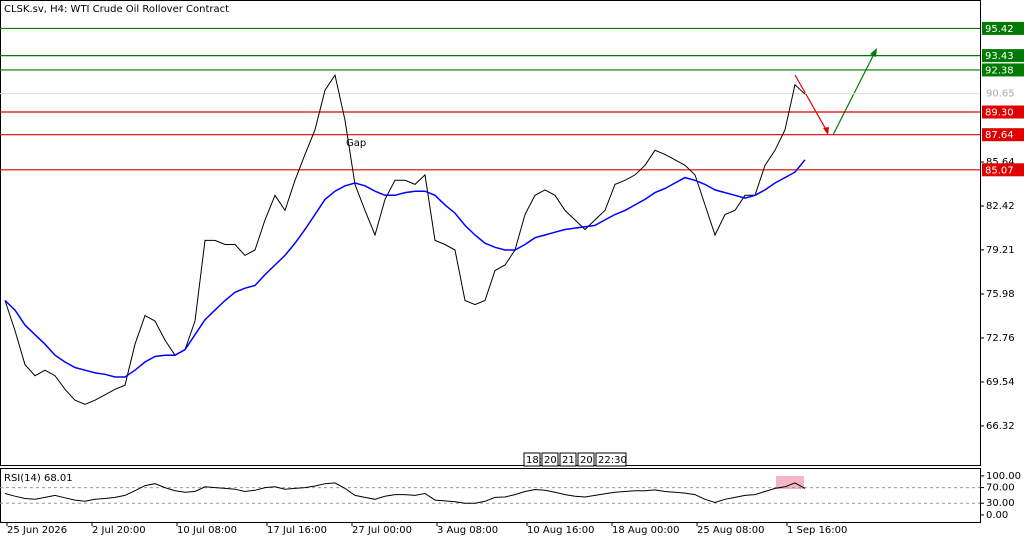 This screenshot has height=538, width=1024. I want to click on x-tick-label: 25 Jun 2026, so click(37, 530).